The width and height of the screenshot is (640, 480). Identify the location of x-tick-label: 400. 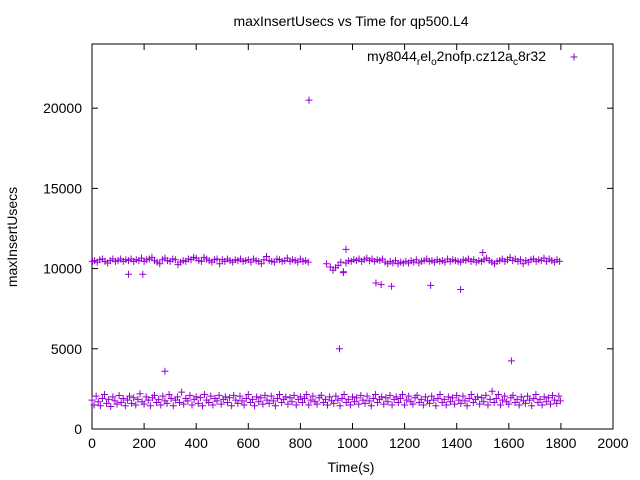
(197, 443).